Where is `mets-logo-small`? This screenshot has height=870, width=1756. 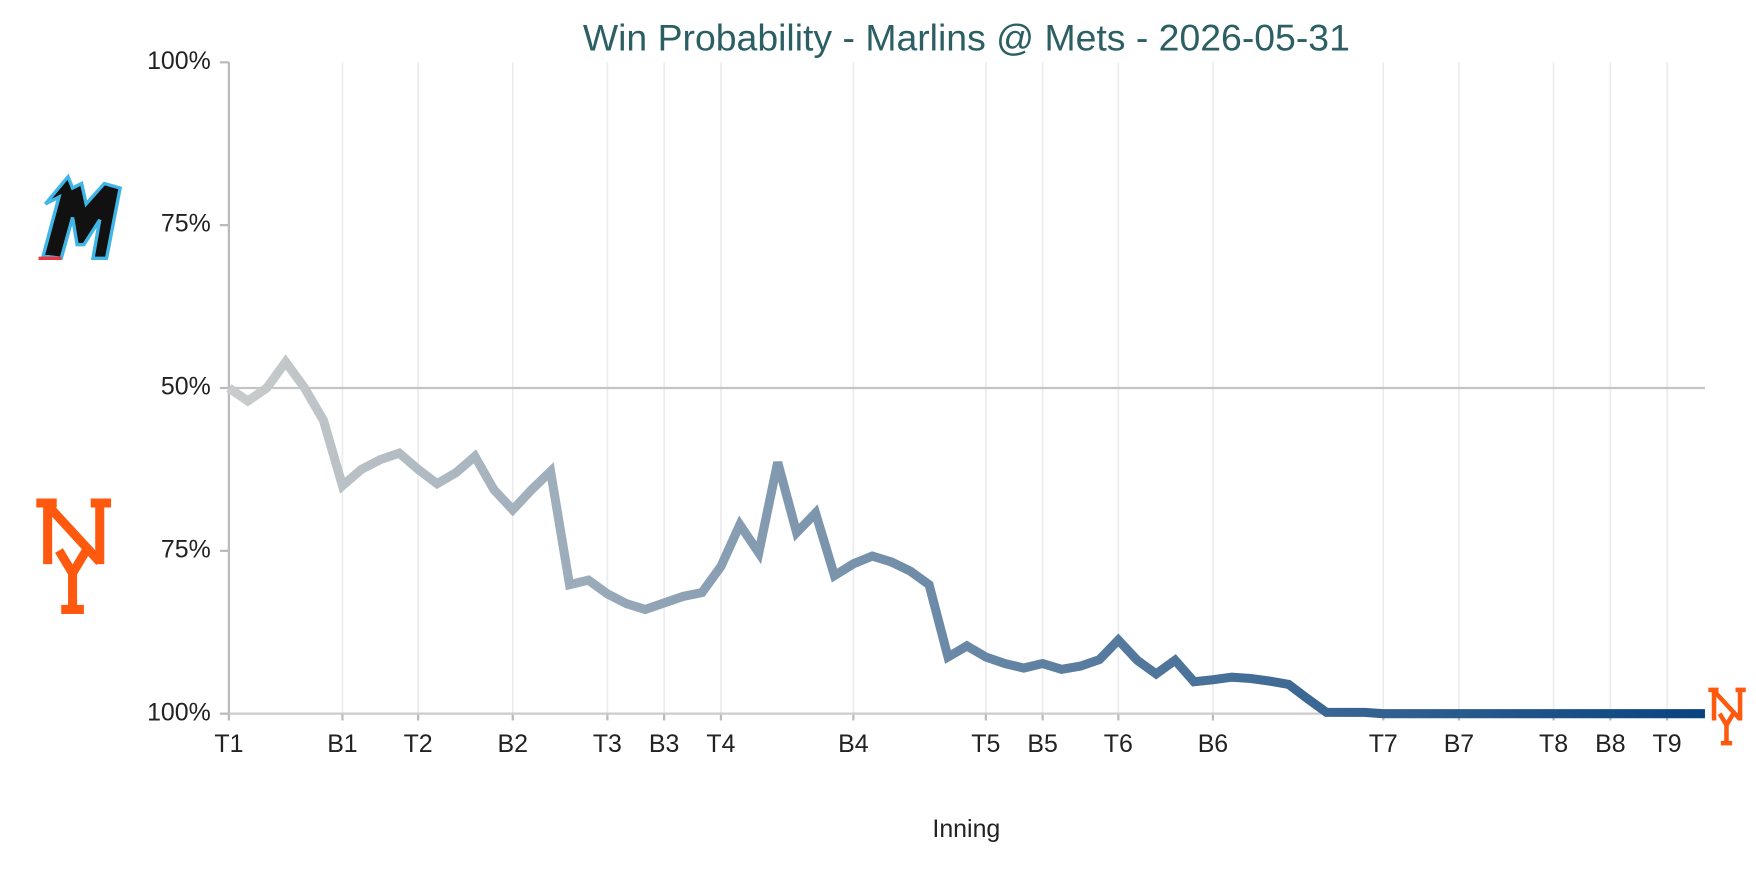
mets-logo-small is located at coordinates (1727, 716).